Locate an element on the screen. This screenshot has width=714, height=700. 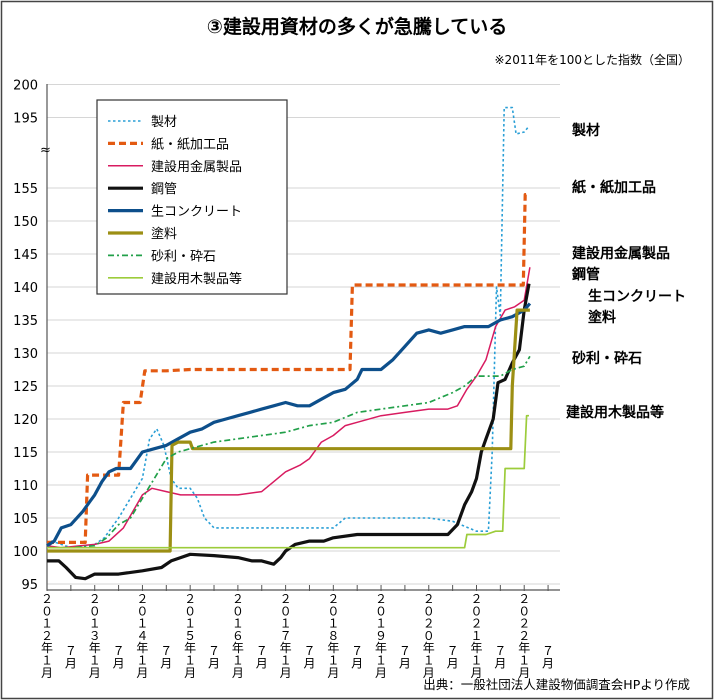
legend-label: 建設用金属製品 is located at coordinates (196, 167).